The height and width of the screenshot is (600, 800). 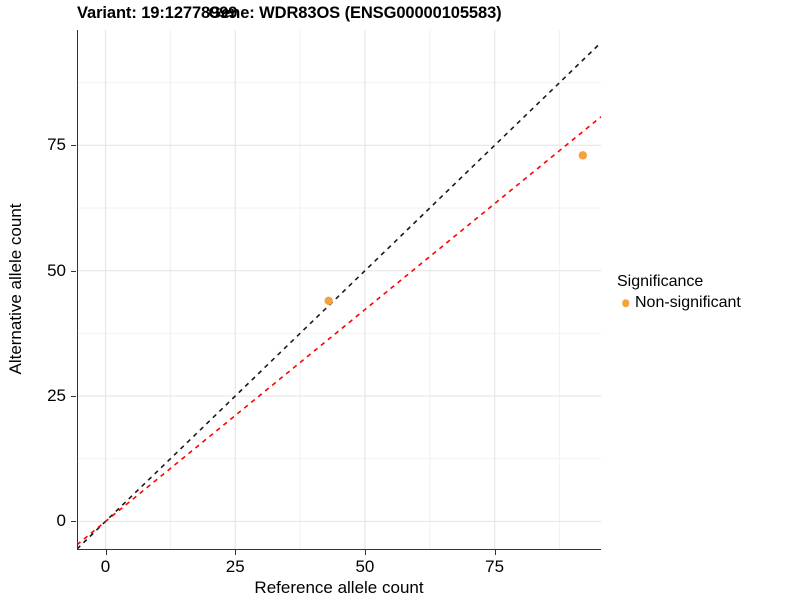 I want to click on legend-item: Non-significant, so click(x=707, y=303).